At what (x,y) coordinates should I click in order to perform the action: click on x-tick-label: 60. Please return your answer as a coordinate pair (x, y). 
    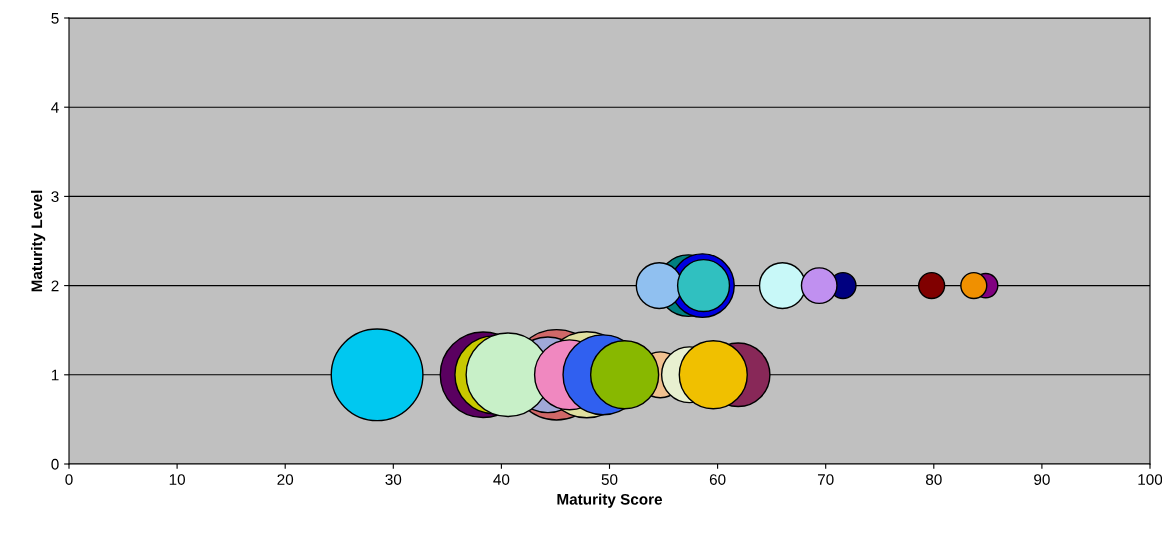
    Looking at the image, I should click on (717, 479).